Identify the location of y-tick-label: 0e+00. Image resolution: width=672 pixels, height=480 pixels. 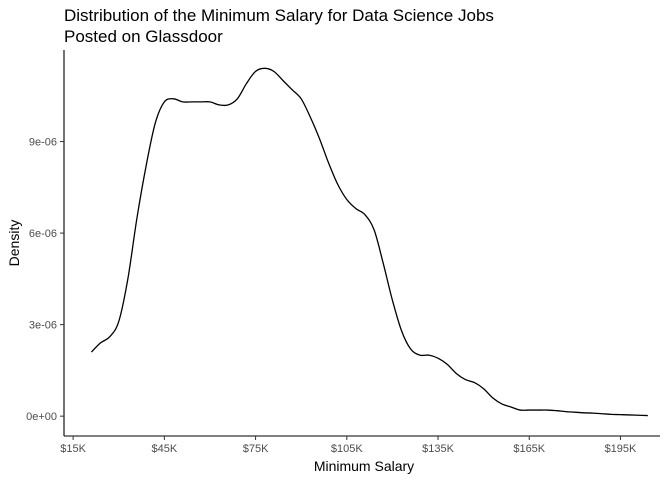
(41, 417).